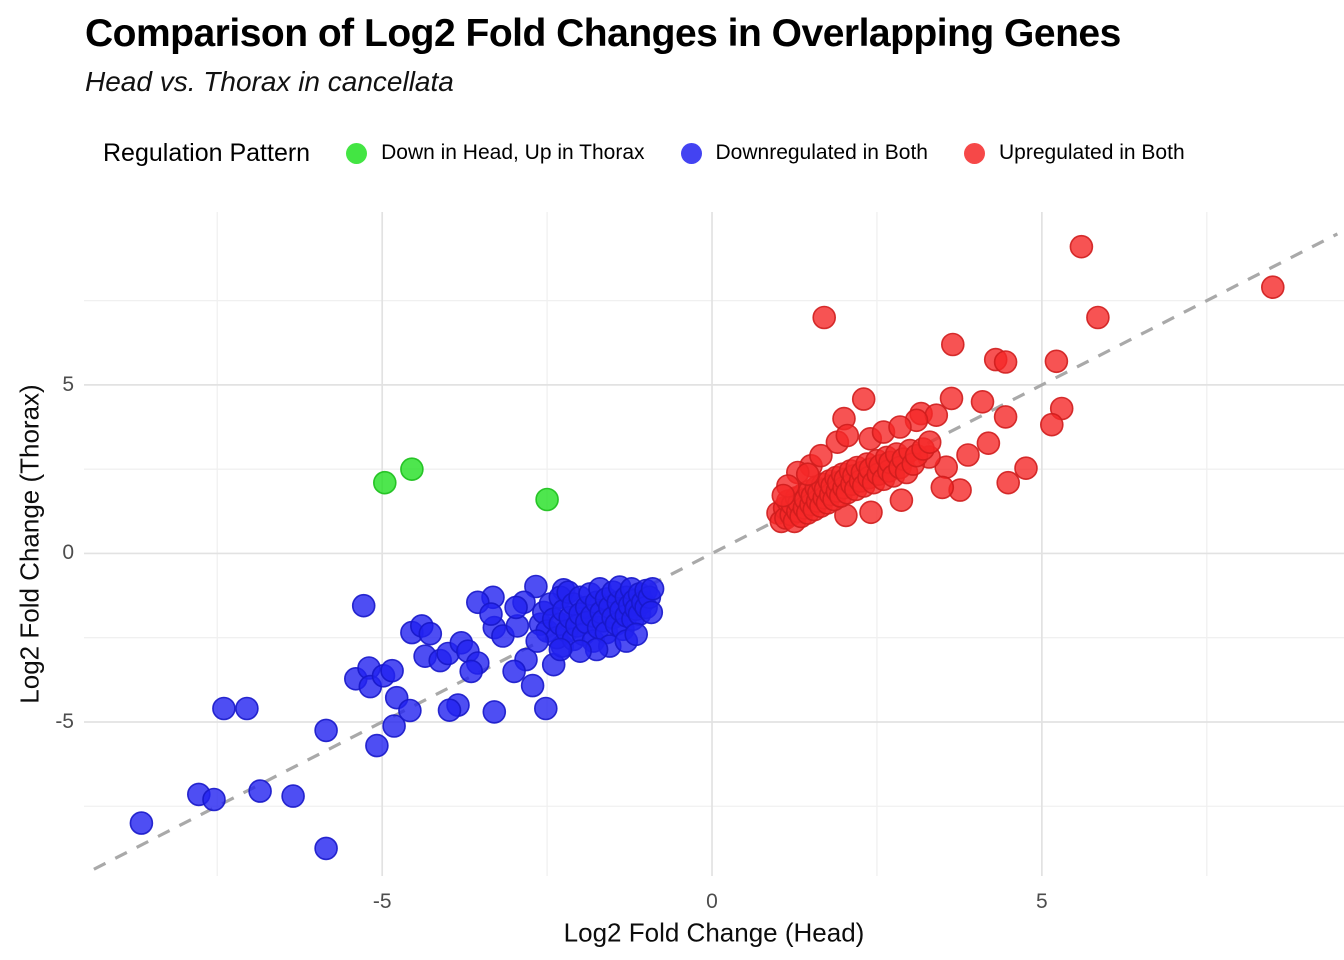 The width and height of the screenshot is (1344, 960). What do you see at coordinates (691, 153) in the screenshot?
I see `blue-dot-icon` at bounding box center [691, 153].